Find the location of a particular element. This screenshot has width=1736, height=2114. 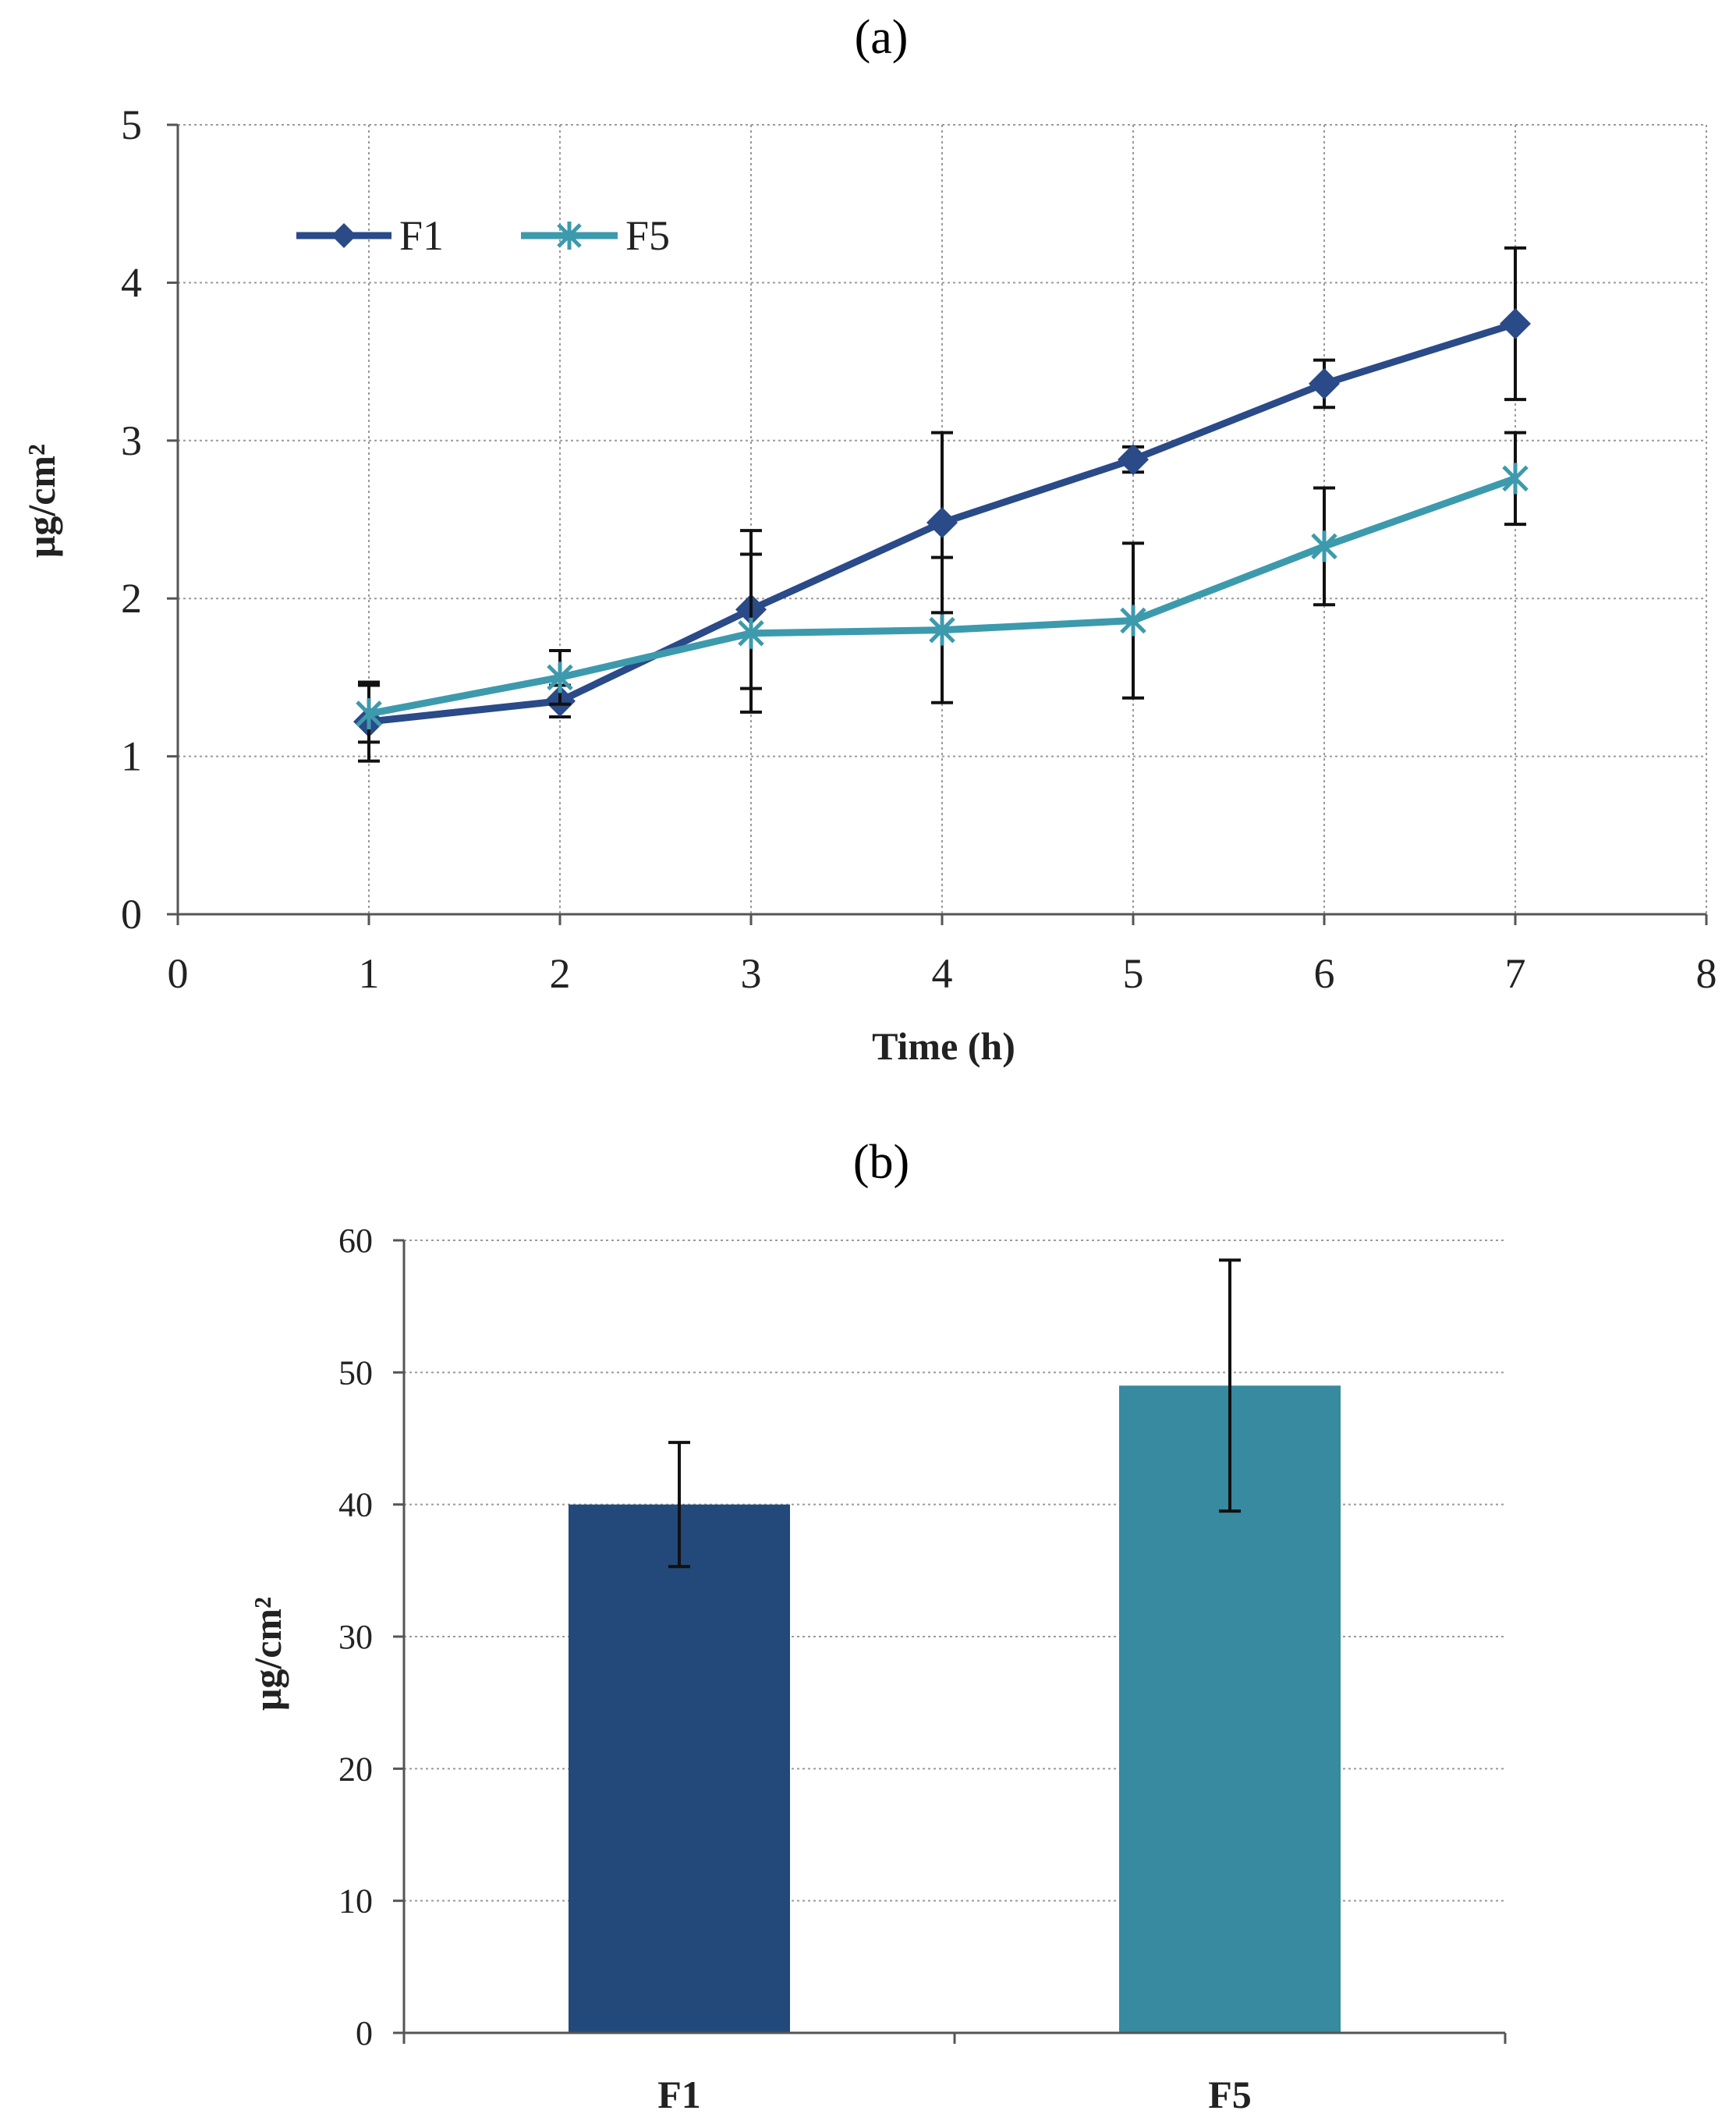

line-chart-x-tick-labels: 0 1 2 3 4 5 6 7 8 is located at coordinates (942, 973).